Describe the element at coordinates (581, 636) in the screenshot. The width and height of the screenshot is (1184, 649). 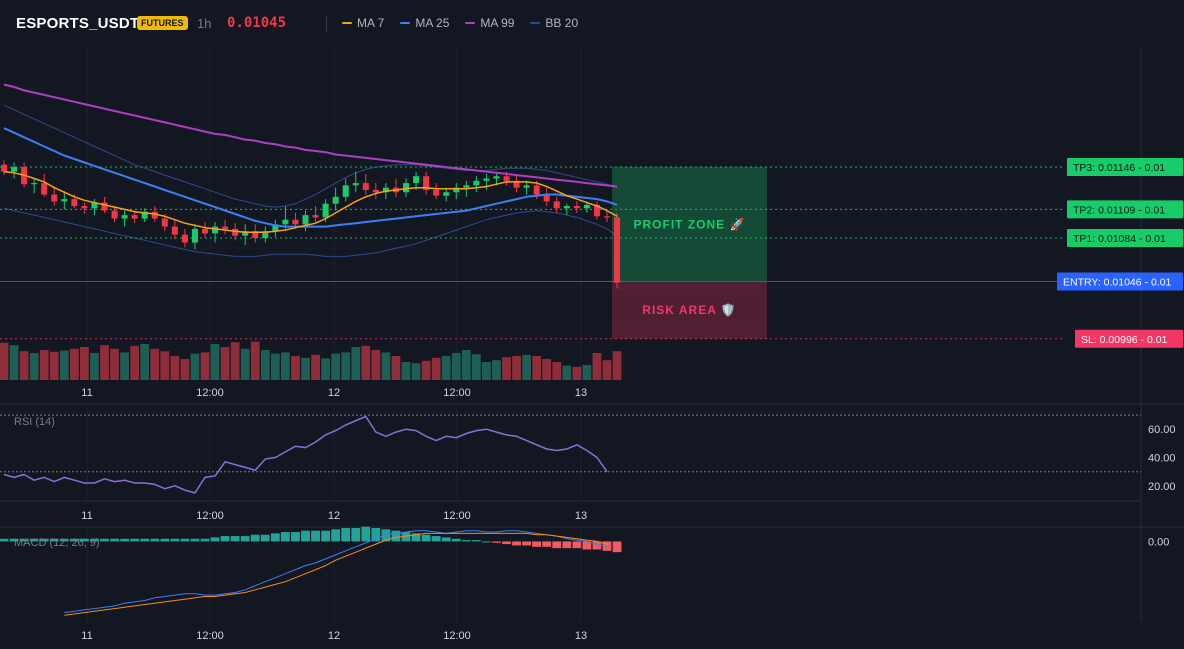
I see `x-tick-label: 13` at that location.